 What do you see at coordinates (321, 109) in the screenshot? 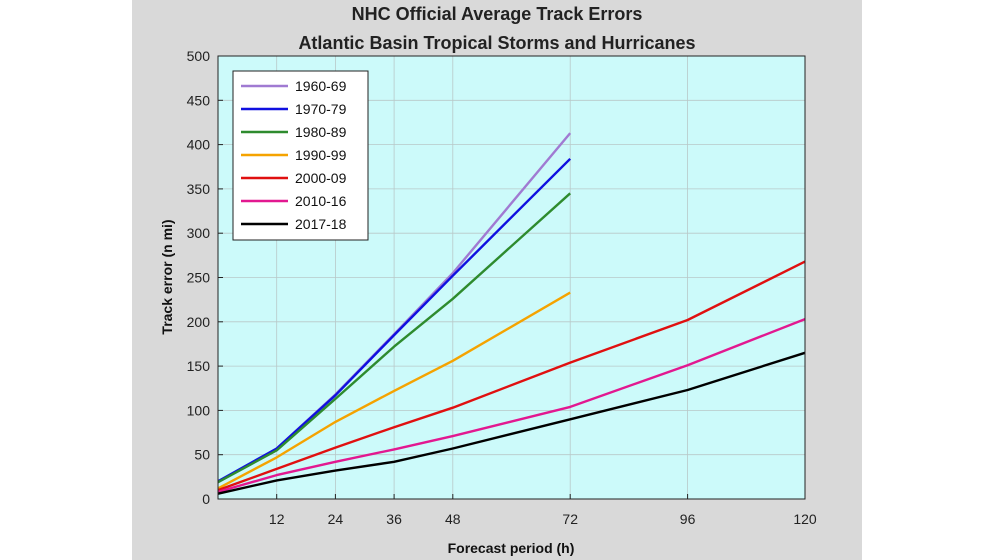
I see `legend-label: 1970-79` at bounding box center [321, 109].